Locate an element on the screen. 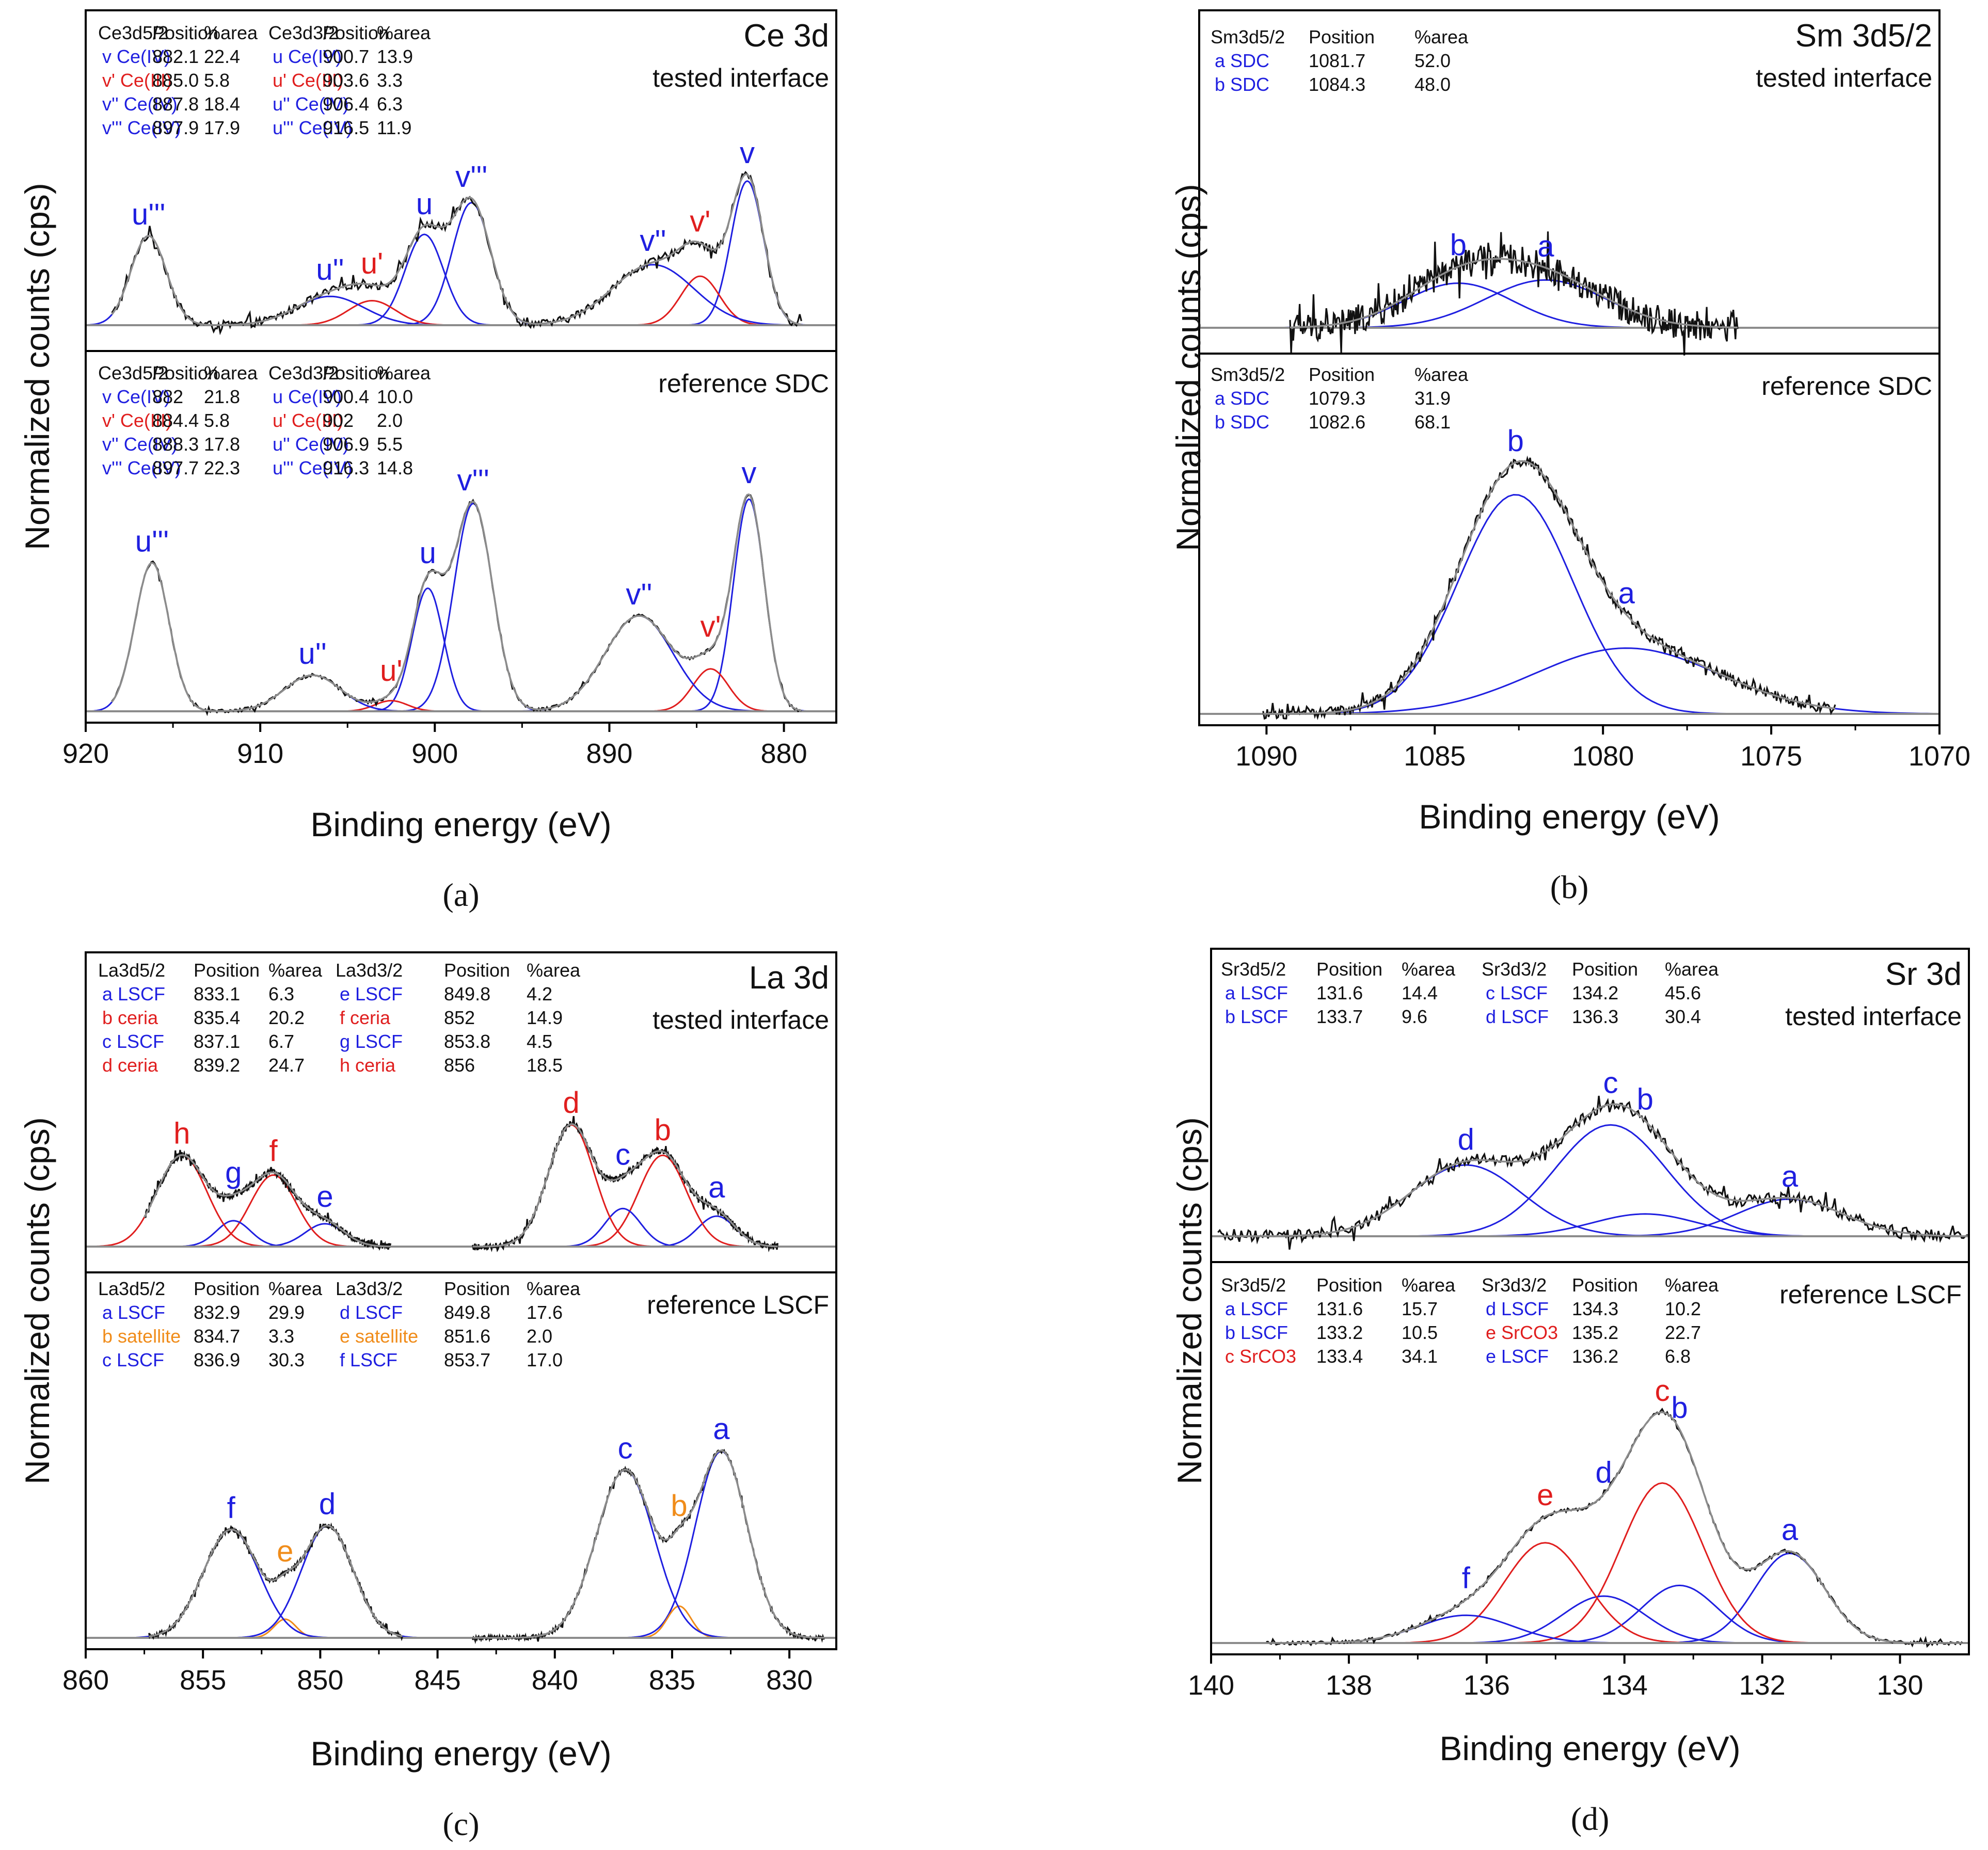 Image resolution: width=1988 pixels, height=1850 pixels. x-tick-label: 835 is located at coordinates (672, 1680).